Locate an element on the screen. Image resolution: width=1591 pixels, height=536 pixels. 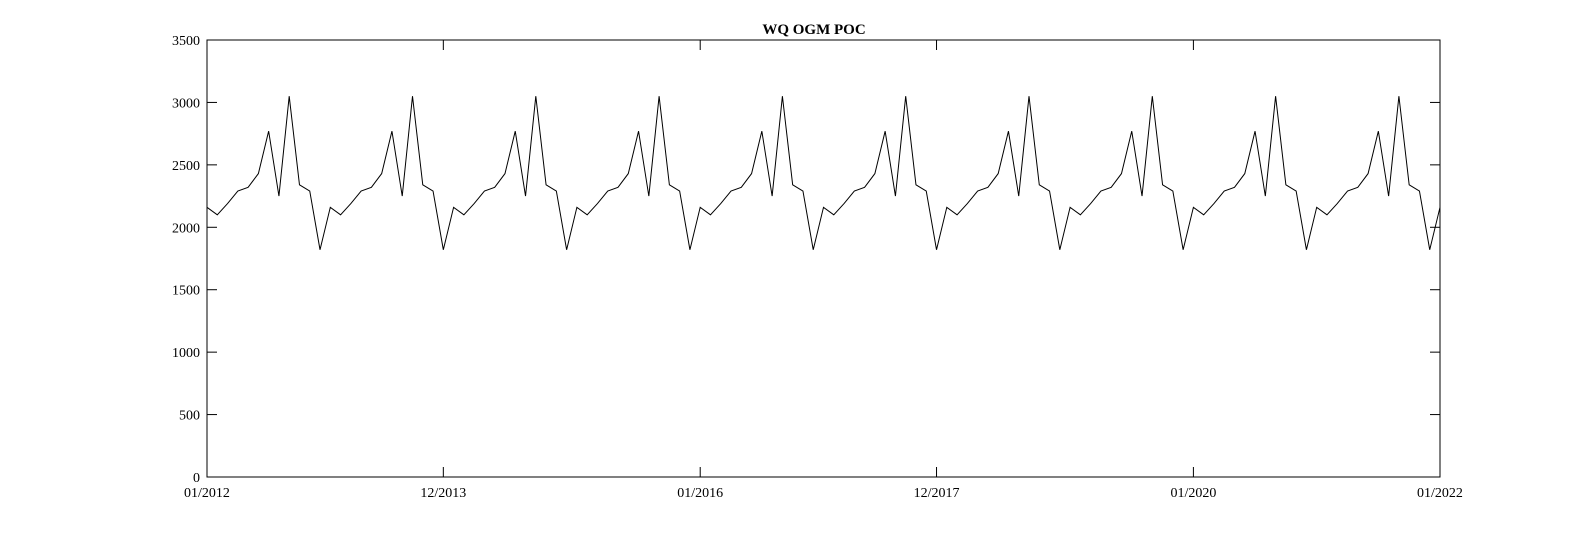
y-tick-label: 1000 is located at coordinates (186, 353).